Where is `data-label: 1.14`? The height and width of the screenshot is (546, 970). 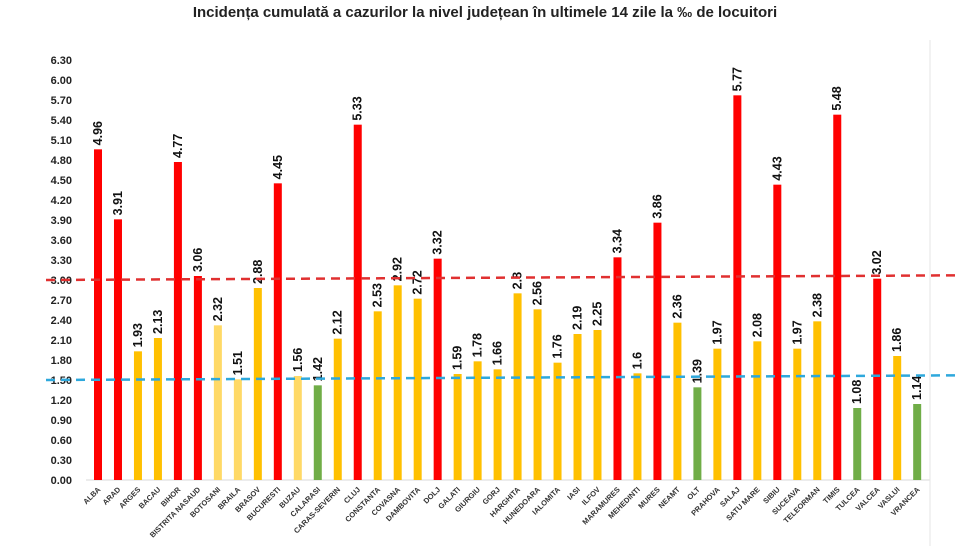
data-label: 1.14 is located at coordinates (917, 388).